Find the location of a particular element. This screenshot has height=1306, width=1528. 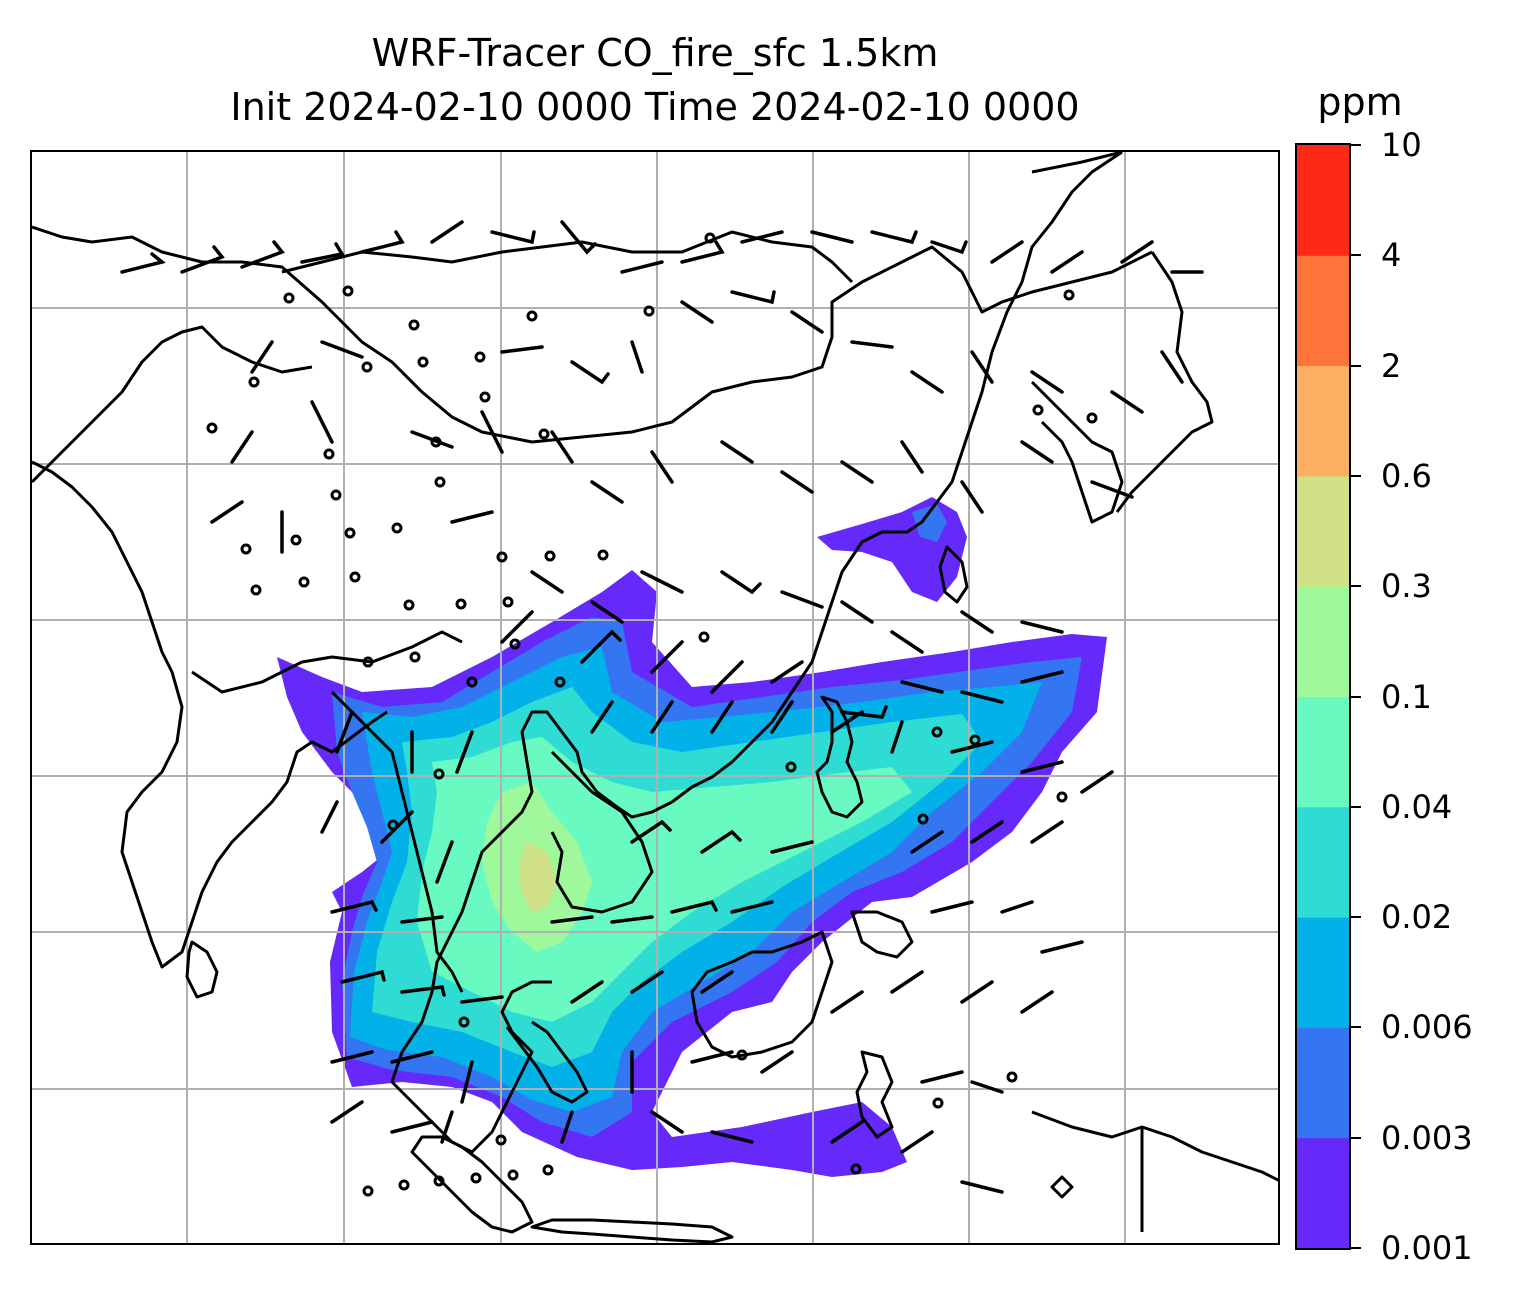

coastline-myanmar is located at coordinates (397, 841).